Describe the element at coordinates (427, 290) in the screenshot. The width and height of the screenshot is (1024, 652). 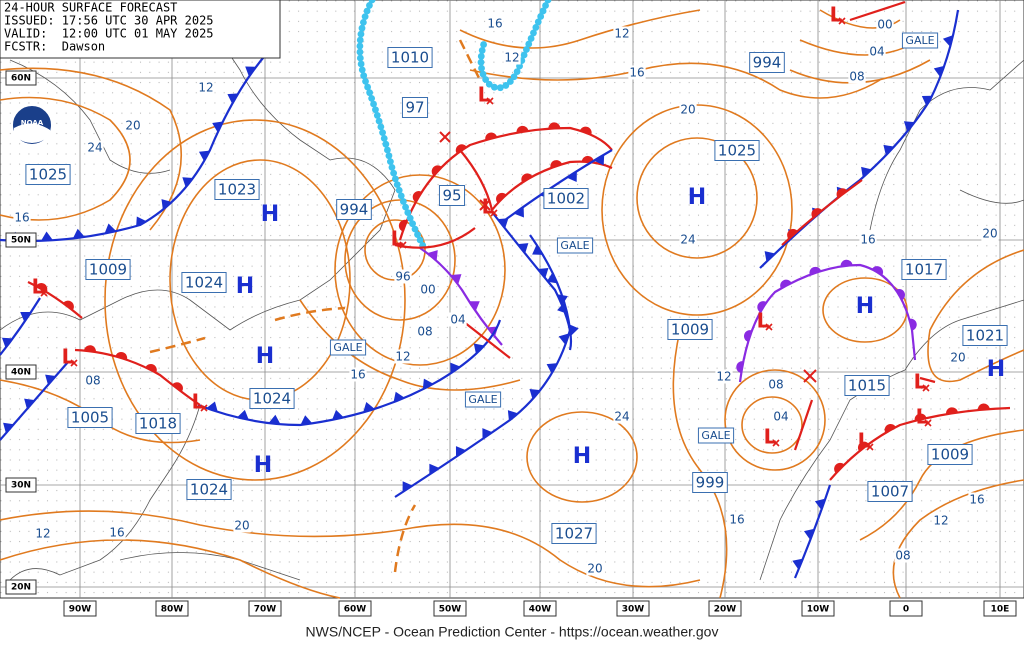
I see `isobar-label: 00` at that location.